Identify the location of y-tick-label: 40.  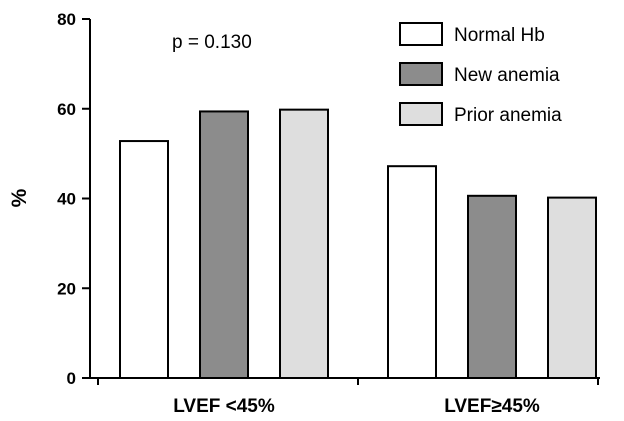
(66, 199).